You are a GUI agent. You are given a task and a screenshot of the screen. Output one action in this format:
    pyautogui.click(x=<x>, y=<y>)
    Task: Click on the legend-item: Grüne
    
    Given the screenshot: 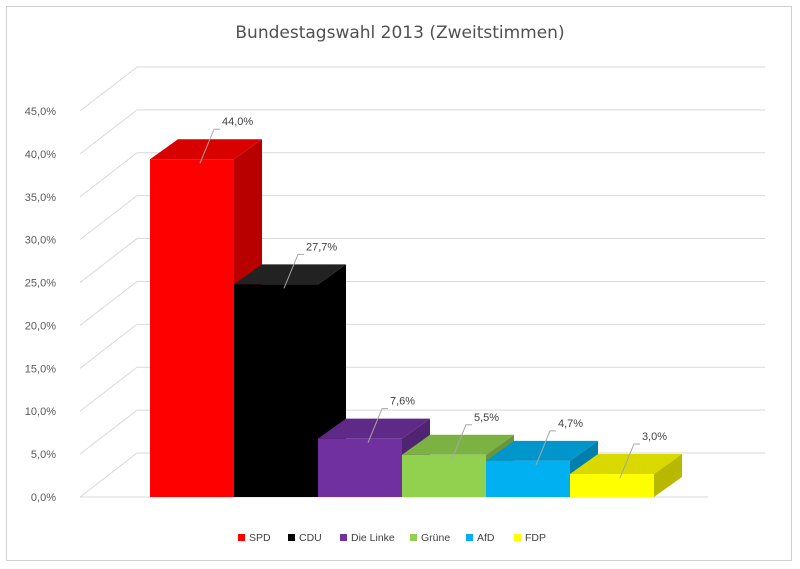 What is the action you would take?
    pyautogui.click(x=430, y=538)
    